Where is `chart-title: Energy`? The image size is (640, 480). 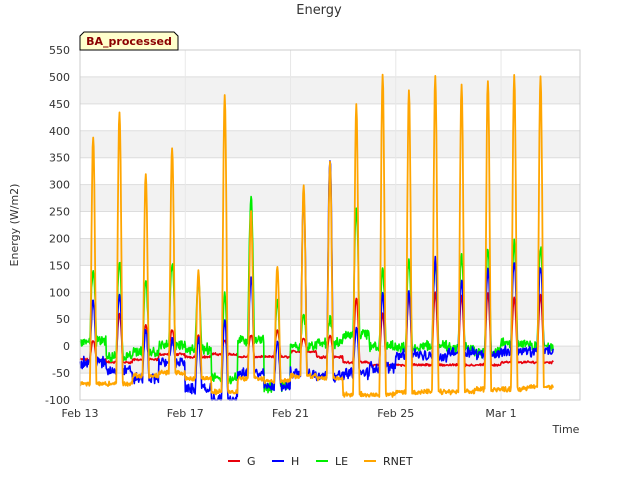
chart-title: Energy is located at coordinates (319, 10).